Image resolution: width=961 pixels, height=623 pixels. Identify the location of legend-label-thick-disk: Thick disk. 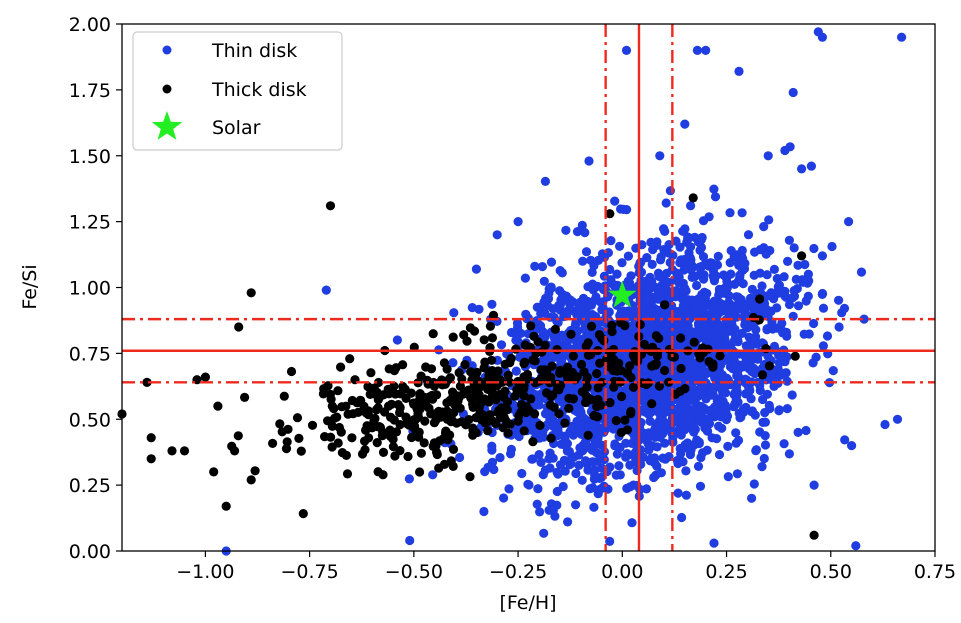
(259, 90).